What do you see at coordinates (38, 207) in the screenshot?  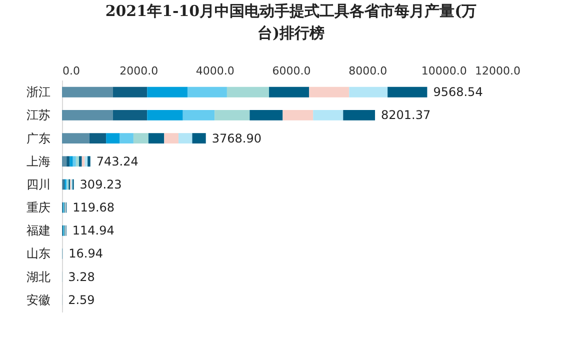 I see `y-tick-label: 重庆` at bounding box center [38, 207].